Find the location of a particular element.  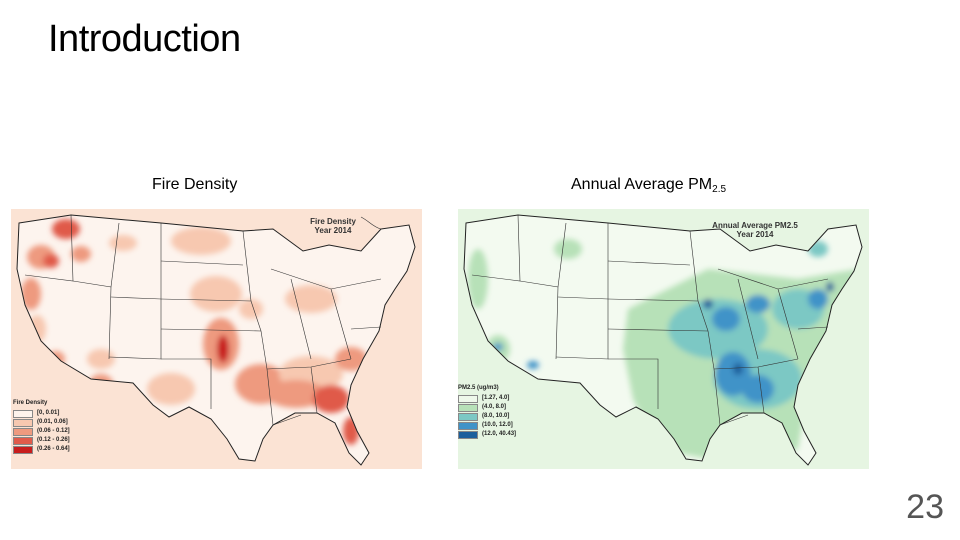

fire-legend-label: (0.12 - 0.26] is located at coordinates (53, 440).